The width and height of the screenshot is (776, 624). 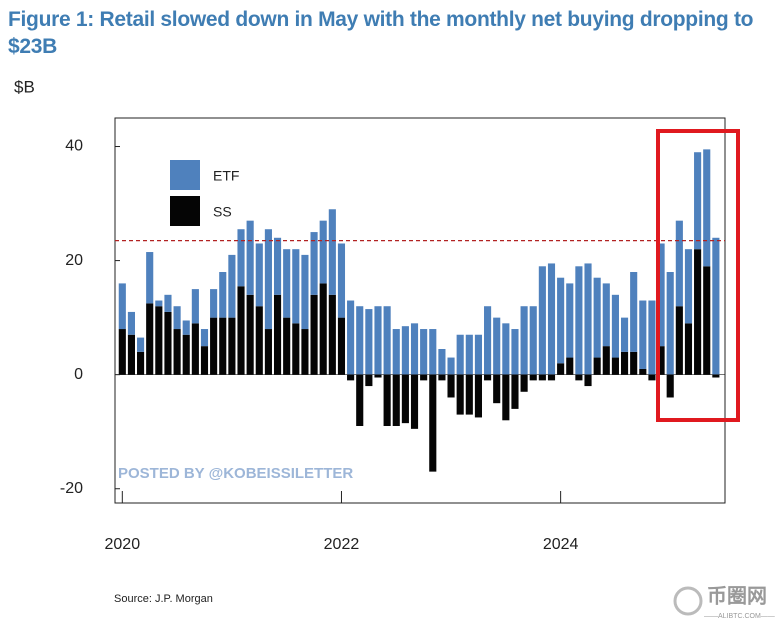 I want to click on watermark: POSTED BY @KOBEISSILETTER, so click(x=235, y=473).